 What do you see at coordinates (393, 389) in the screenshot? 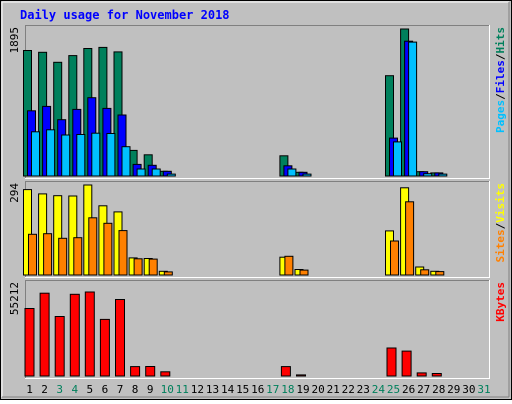
I see `x-tick-label-day-25: 25` at bounding box center [393, 389].